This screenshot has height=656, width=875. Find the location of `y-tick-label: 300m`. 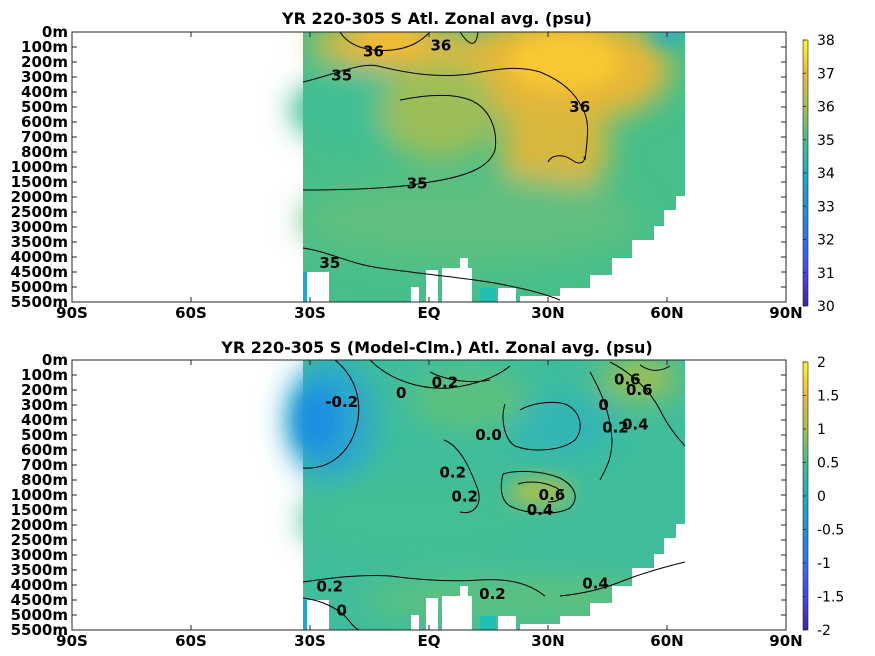

y-tick-label: 300m is located at coordinates (44, 77).